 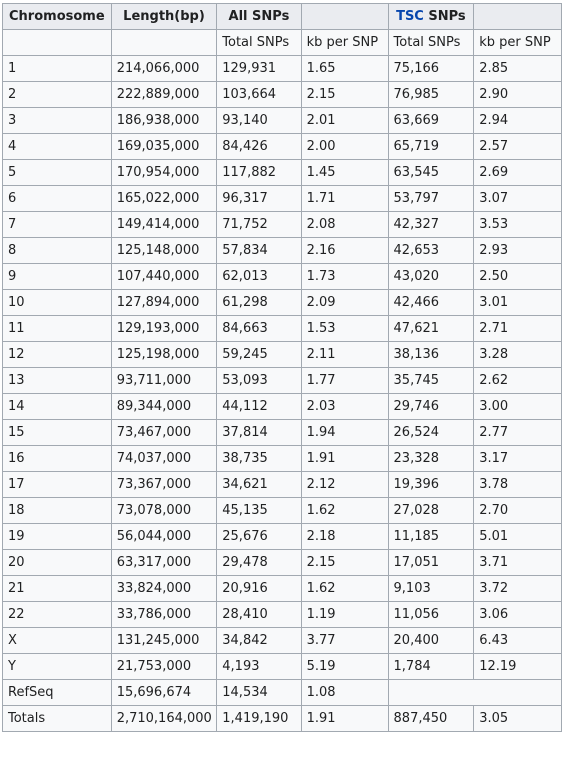 I want to click on subheader-tsc-kb: kb per SNP, so click(x=517, y=42).